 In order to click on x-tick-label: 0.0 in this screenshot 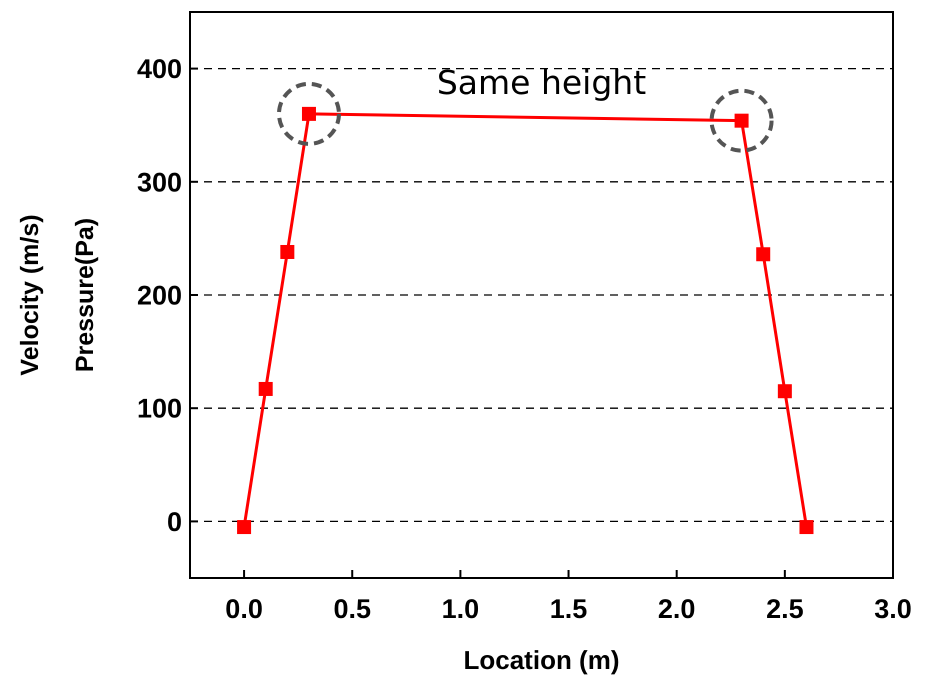, I will do `click(244, 609)`.